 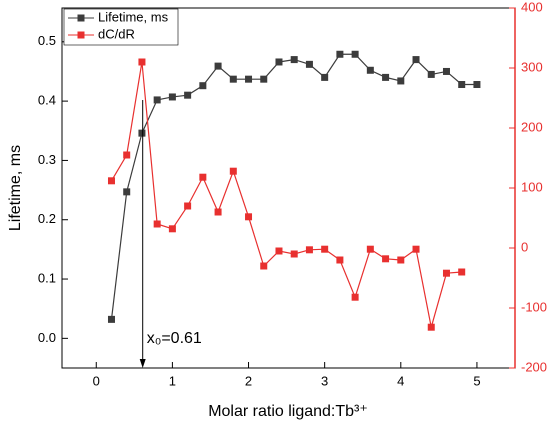 What do you see at coordinates (524, 246) in the screenshot?
I see `y2-tick-label: 0` at bounding box center [524, 246].